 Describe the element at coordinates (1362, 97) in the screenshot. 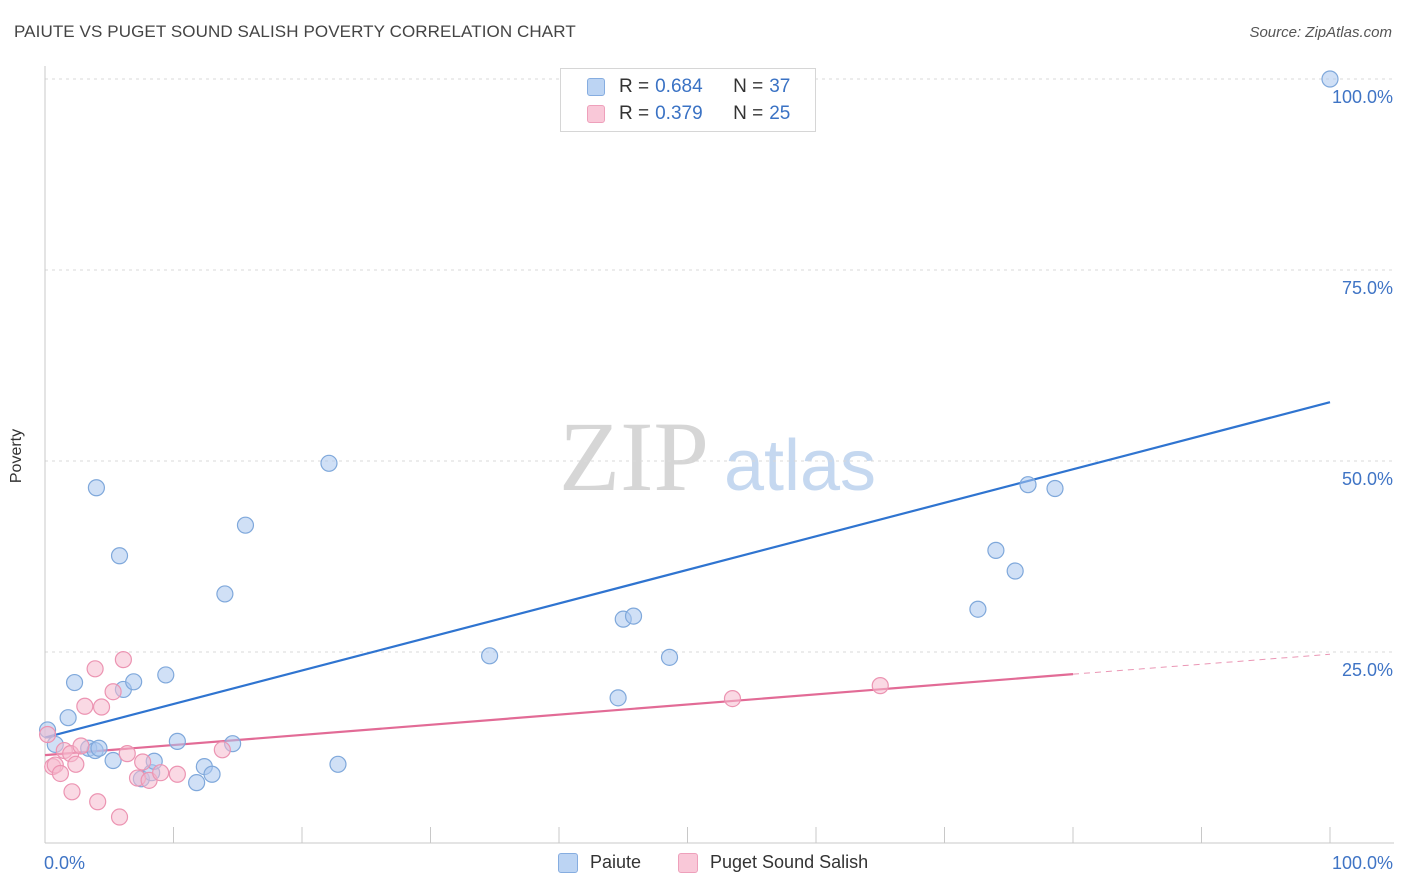

I see `y-tick-label: 100.0%` at that location.